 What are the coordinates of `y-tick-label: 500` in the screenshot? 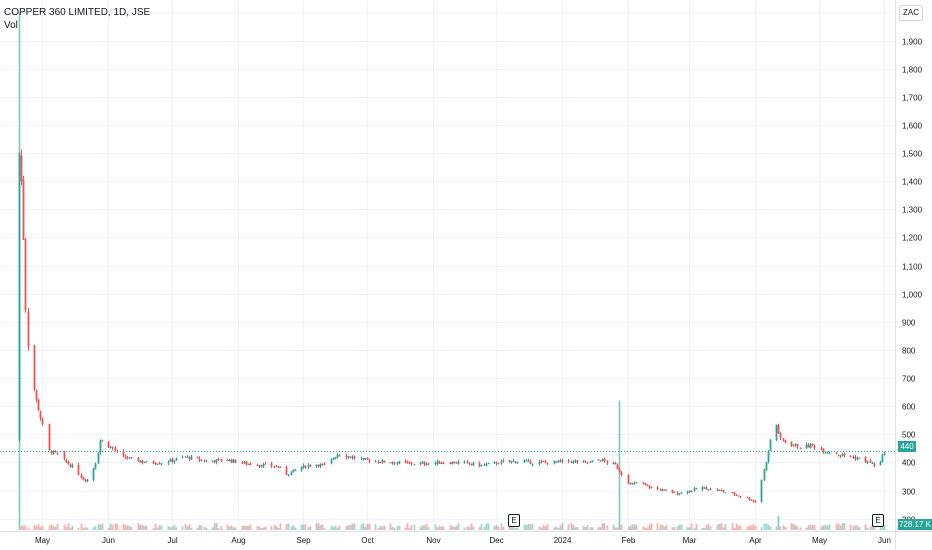 It's located at (909, 435).